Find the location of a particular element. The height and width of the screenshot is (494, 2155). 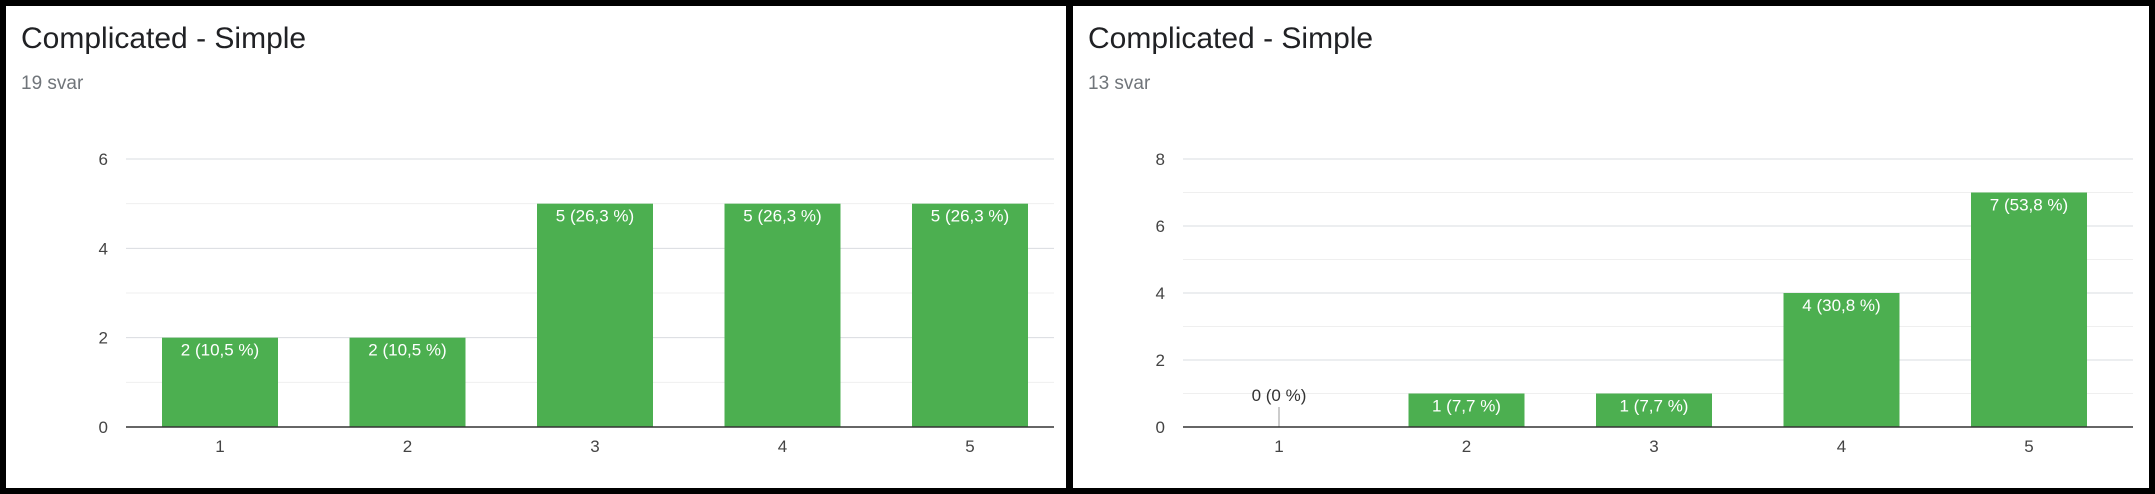

bar-data-label: 7 (53,8 %) is located at coordinates (2029, 205).